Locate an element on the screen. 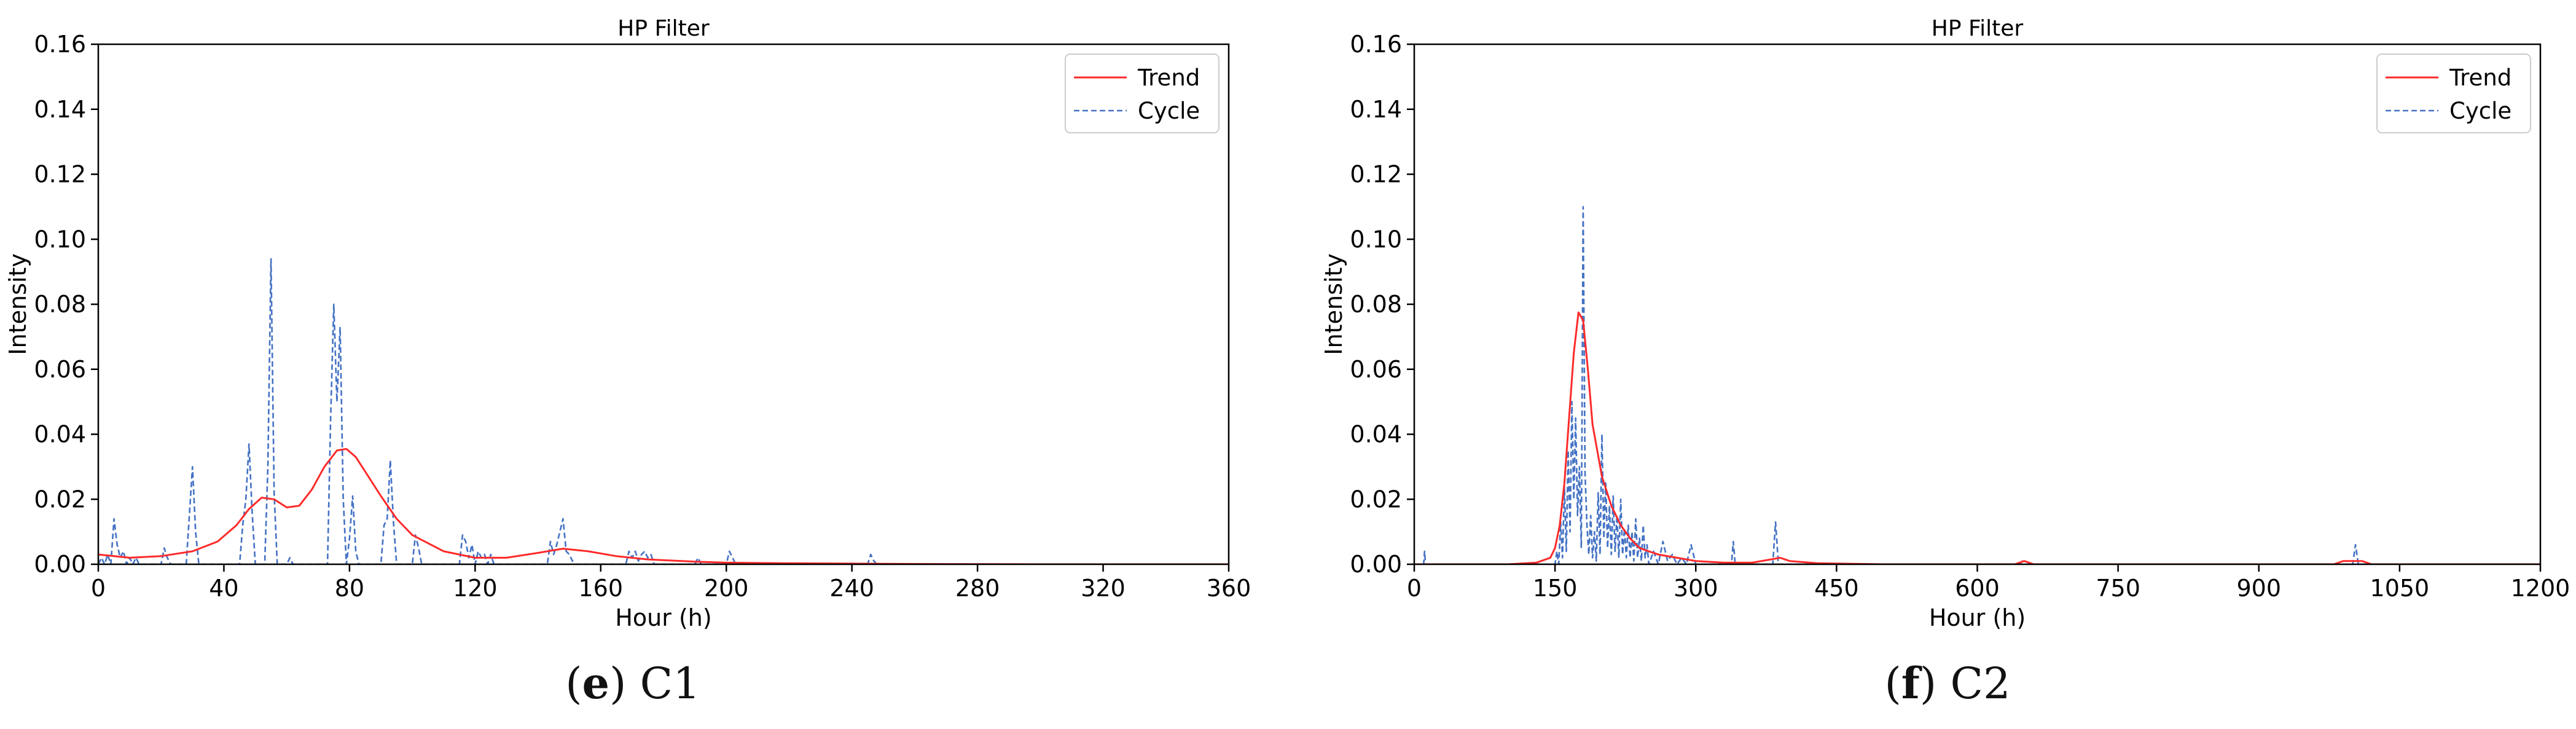 Image resolution: width=2576 pixels, height=729 pixels. caption-e: (e) C1 is located at coordinates (632, 683).